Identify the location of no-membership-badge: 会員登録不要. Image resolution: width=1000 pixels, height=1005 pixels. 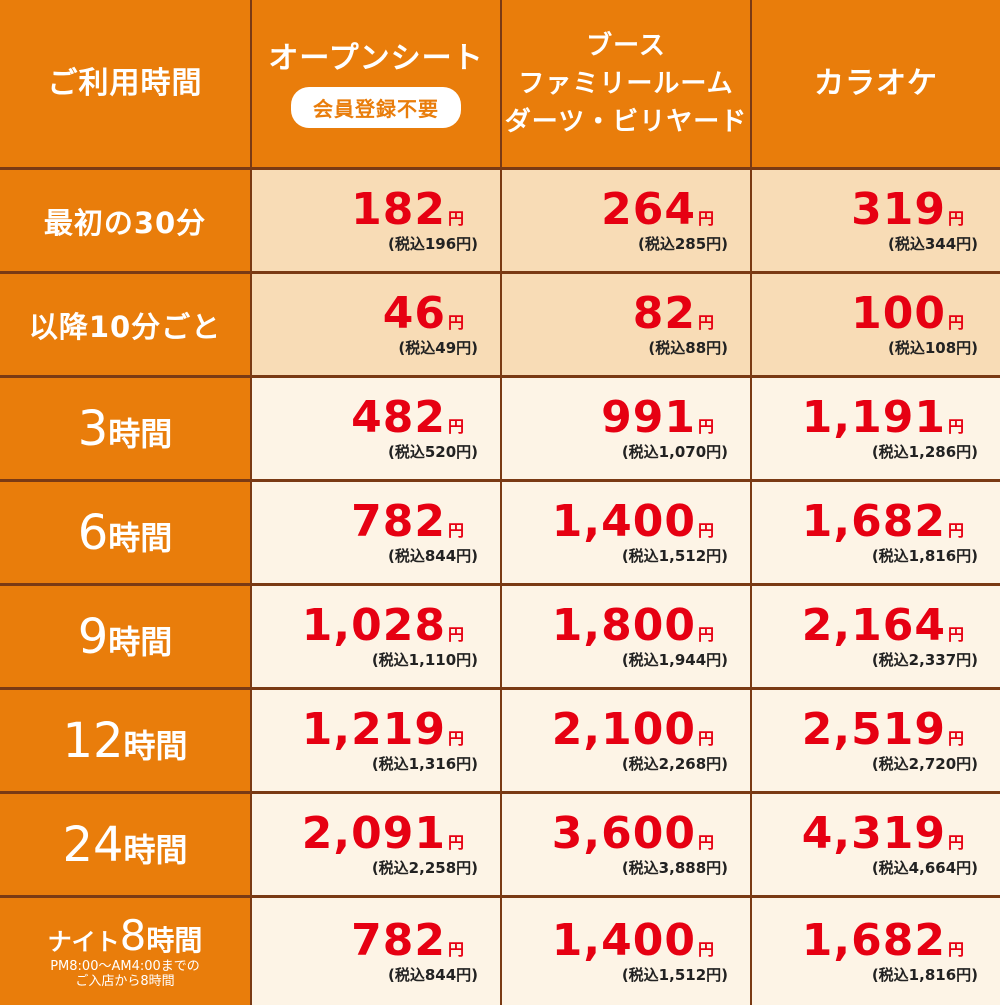
(376, 107).